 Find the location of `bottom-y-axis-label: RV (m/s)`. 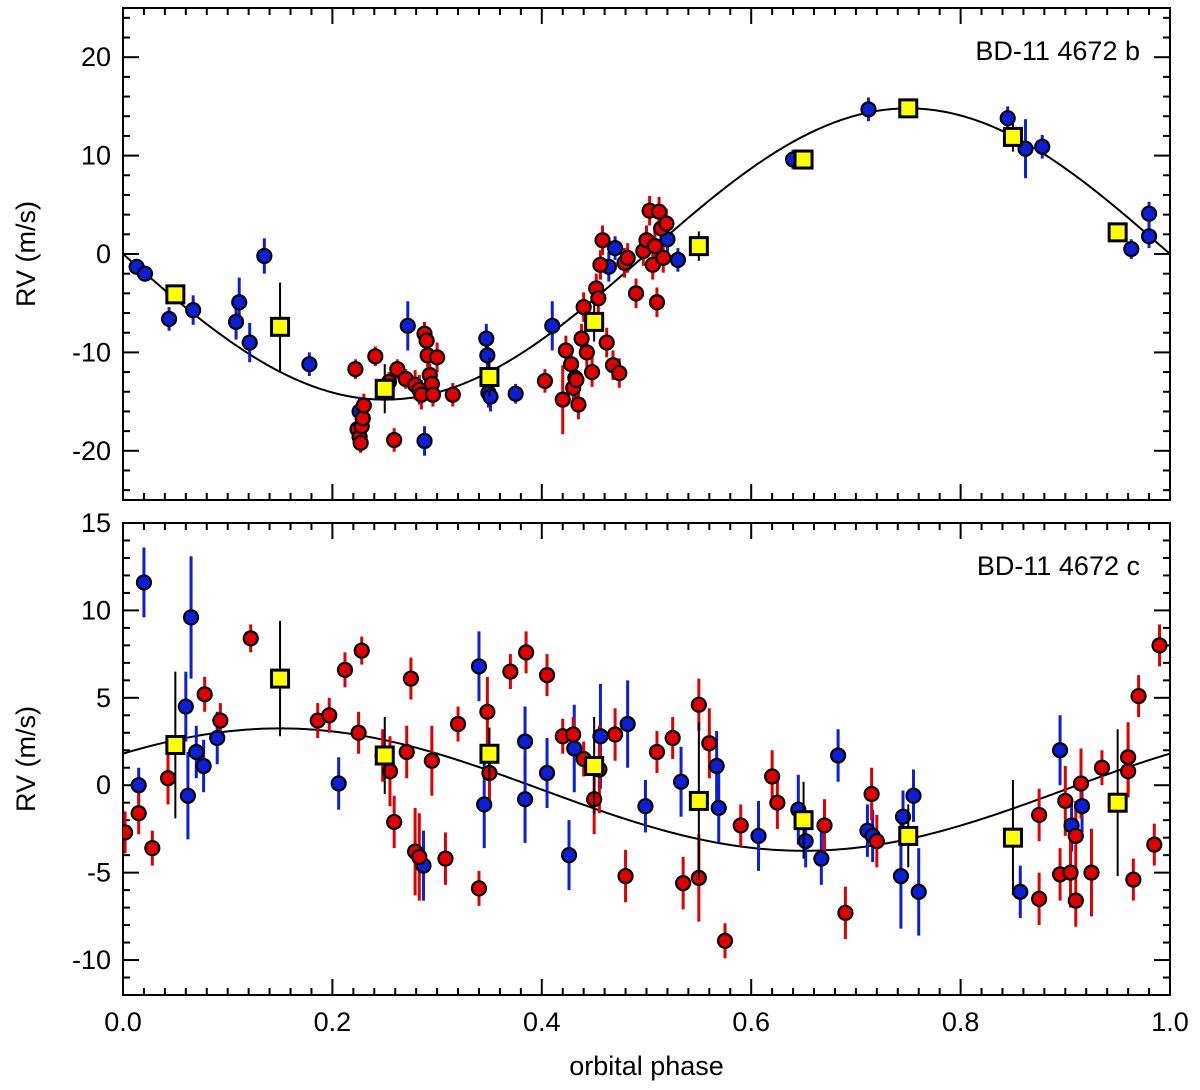

bottom-y-axis-label: RV (m/s) is located at coordinates (26, 759).